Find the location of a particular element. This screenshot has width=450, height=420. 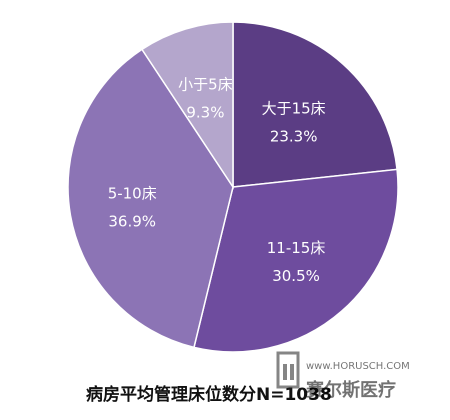

slice-value-label: 23.3% is located at coordinates (294, 136).